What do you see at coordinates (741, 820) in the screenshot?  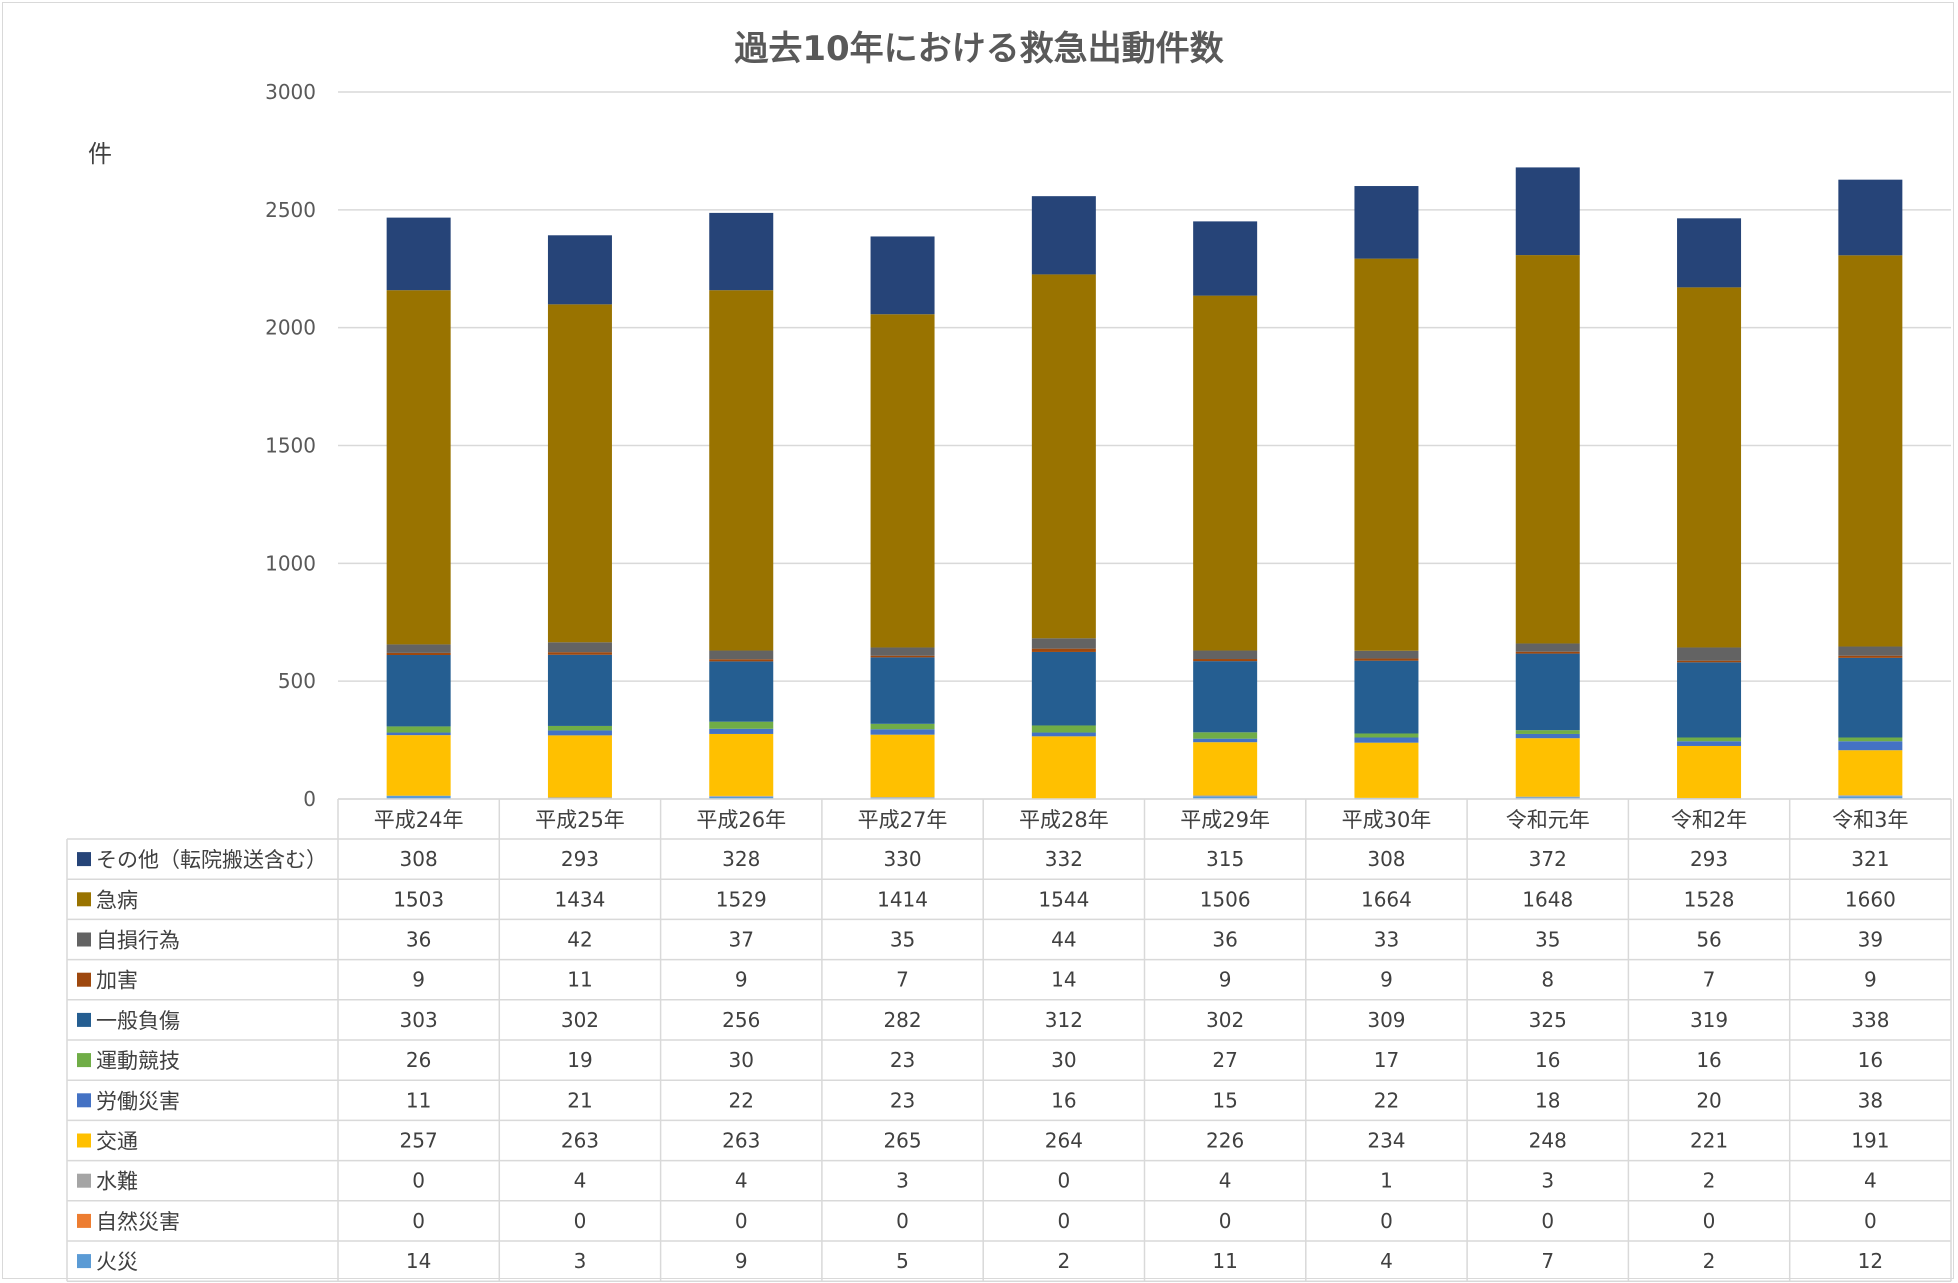 I see `x-category-label: 平成26年` at bounding box center [741, 820].